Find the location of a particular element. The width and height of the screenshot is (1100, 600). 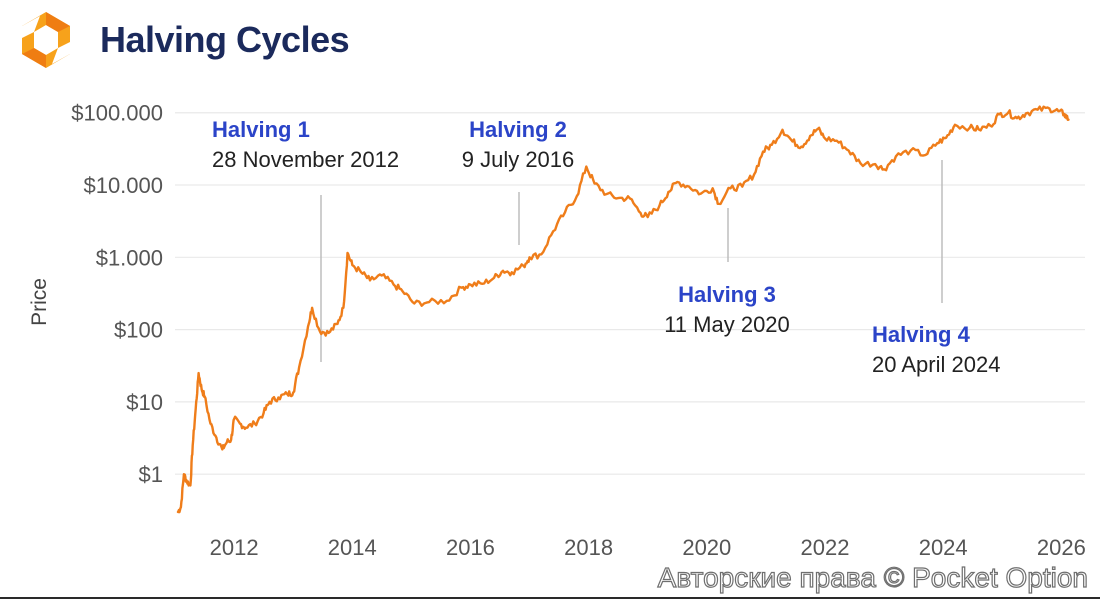

x-tick-label: 2026 is located at coordinates (1061, 547).